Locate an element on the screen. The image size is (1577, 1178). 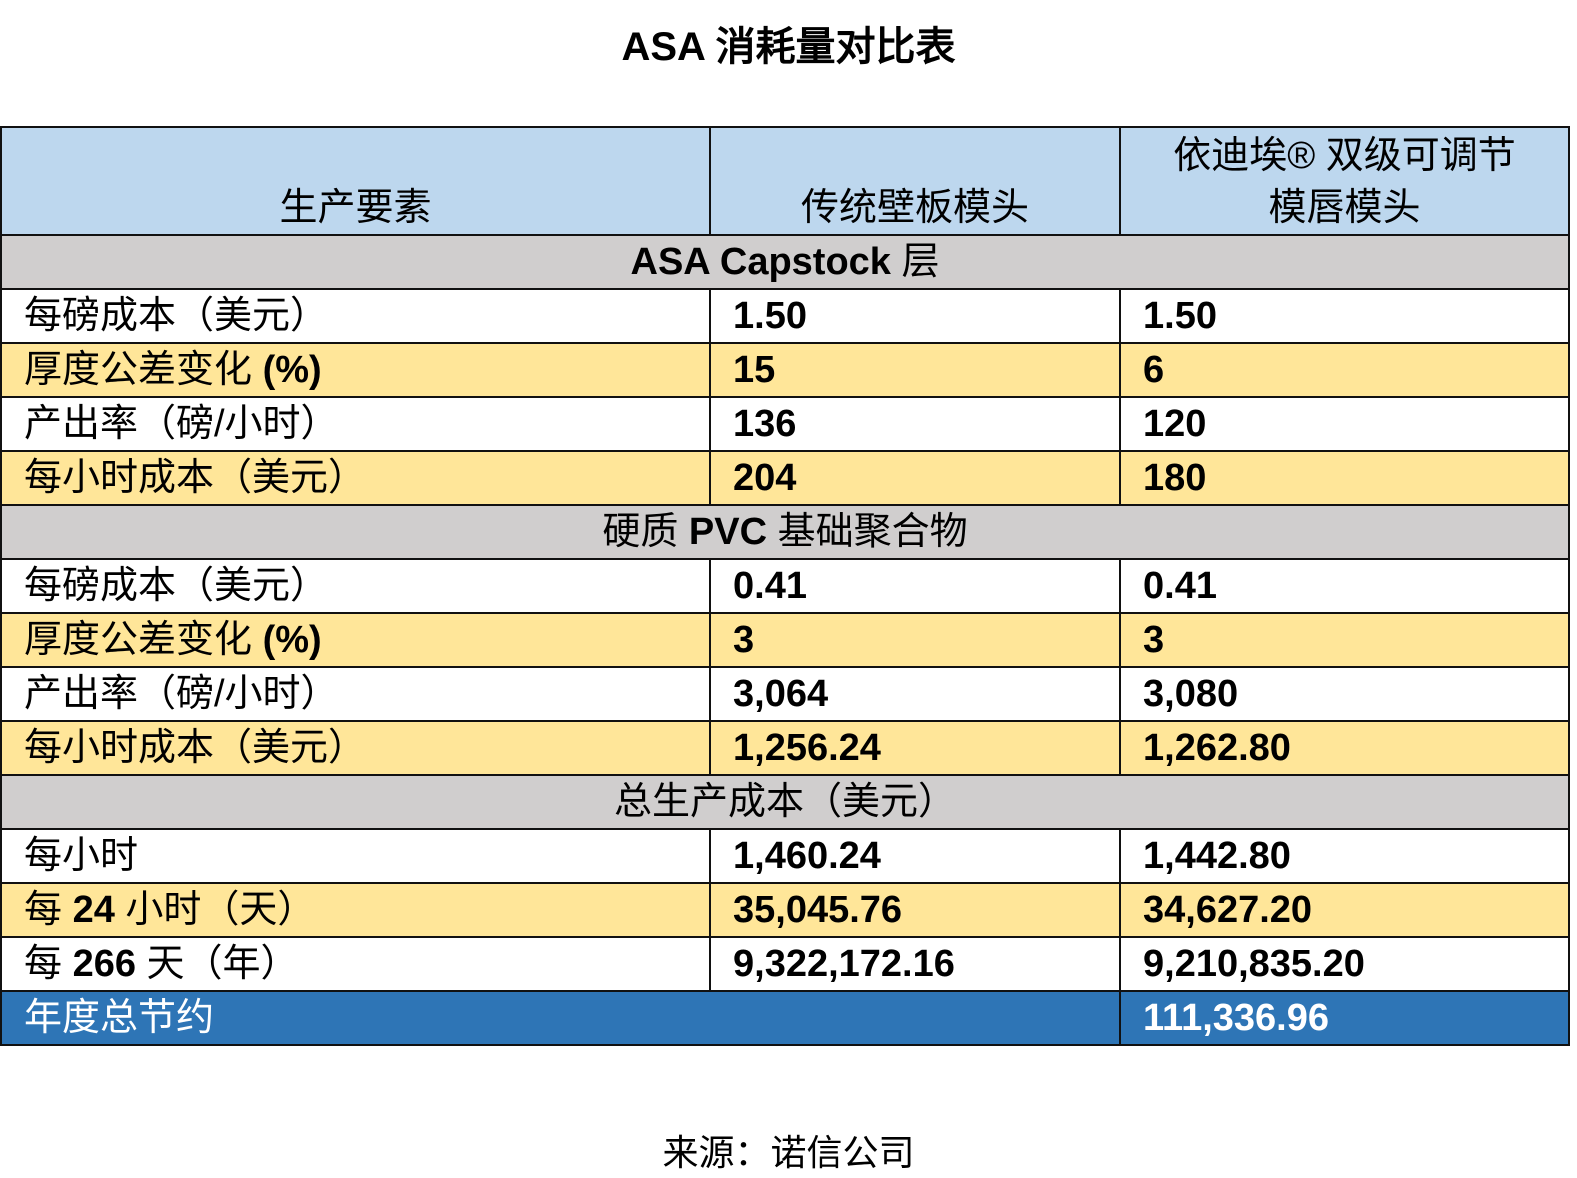
header-factor: 生产要素 is located at coordinates (355, 181).